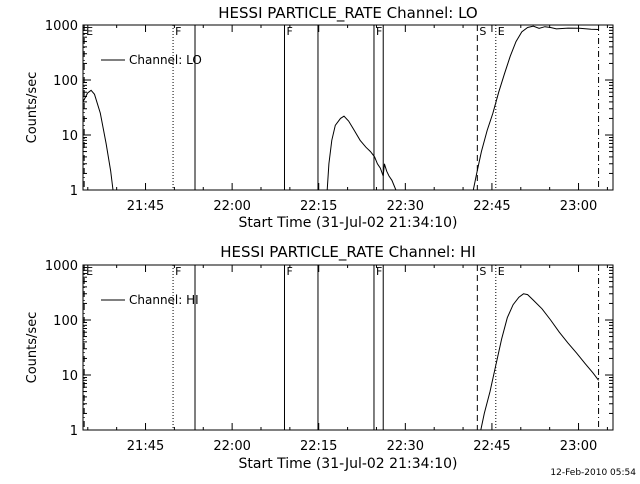 The width and height of the screenshot is (640, 484). Describe the element at coordinates (347, 13) in the screenshot. I see `chart-title: HESSI PARTICLE_RATE Channel: LO` at that location.